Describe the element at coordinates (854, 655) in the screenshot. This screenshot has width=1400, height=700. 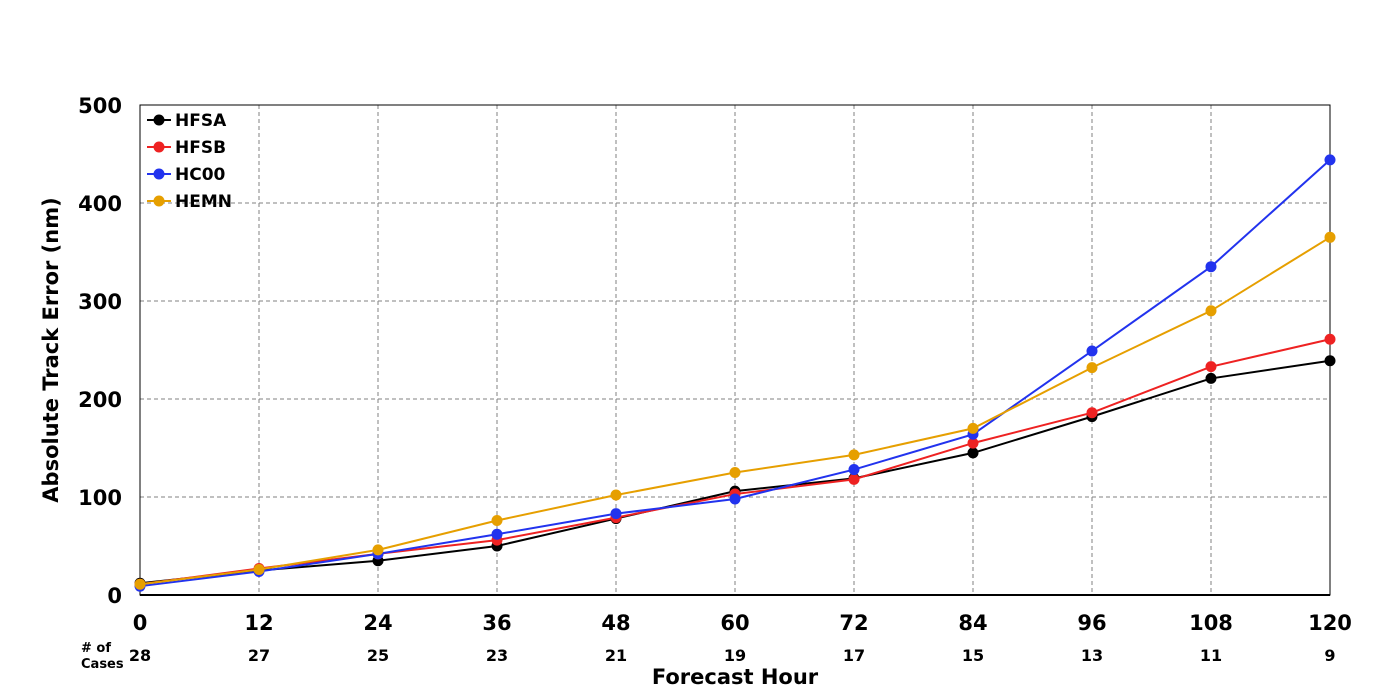
I see `case-count-label: 17` at that location.